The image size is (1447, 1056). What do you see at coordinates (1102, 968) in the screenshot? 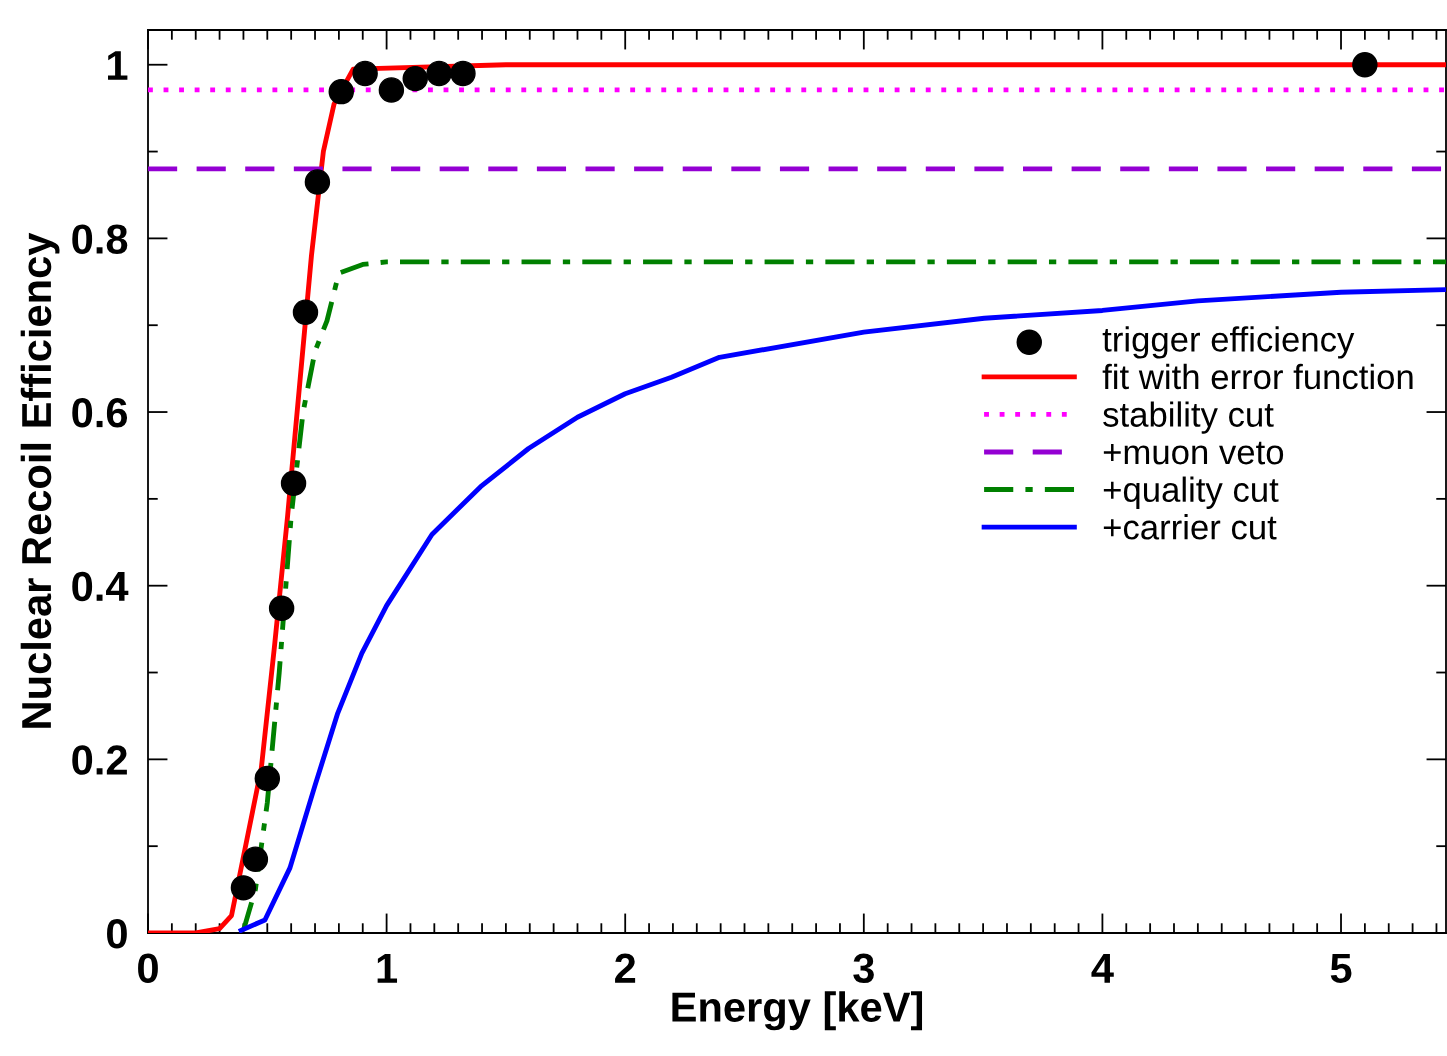
I see `x-tick-label: 4` at bounding box center [1102, 968].